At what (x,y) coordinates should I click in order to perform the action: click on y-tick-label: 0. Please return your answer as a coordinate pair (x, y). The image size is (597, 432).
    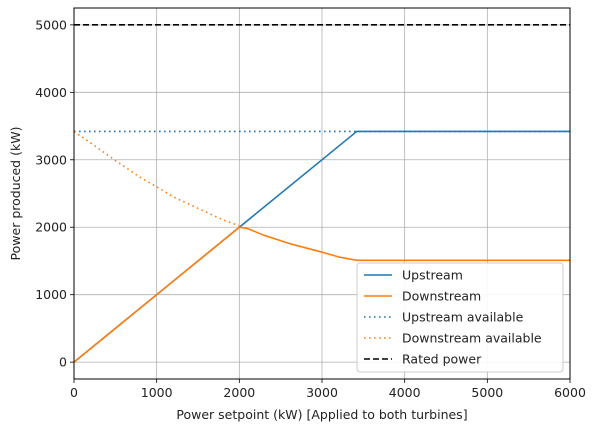
    Looking at the image, I should click on (63, 362).